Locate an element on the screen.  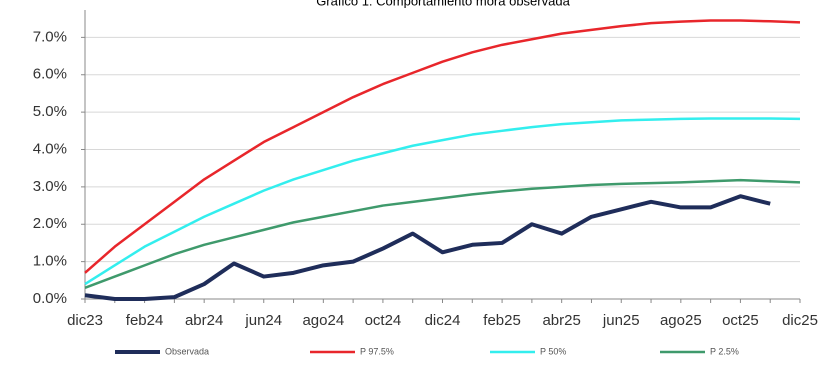
legend-label: Observada is located at coordinates (187, 351).